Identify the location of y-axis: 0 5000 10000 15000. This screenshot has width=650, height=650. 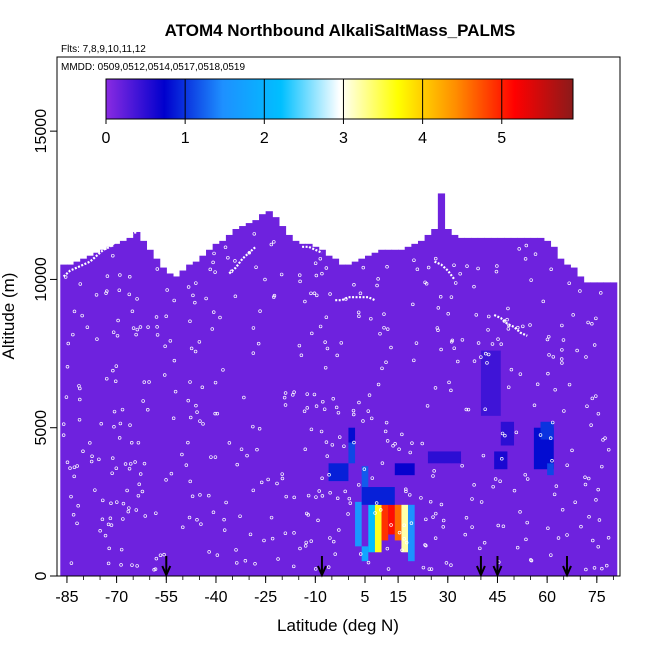
(45, 344).